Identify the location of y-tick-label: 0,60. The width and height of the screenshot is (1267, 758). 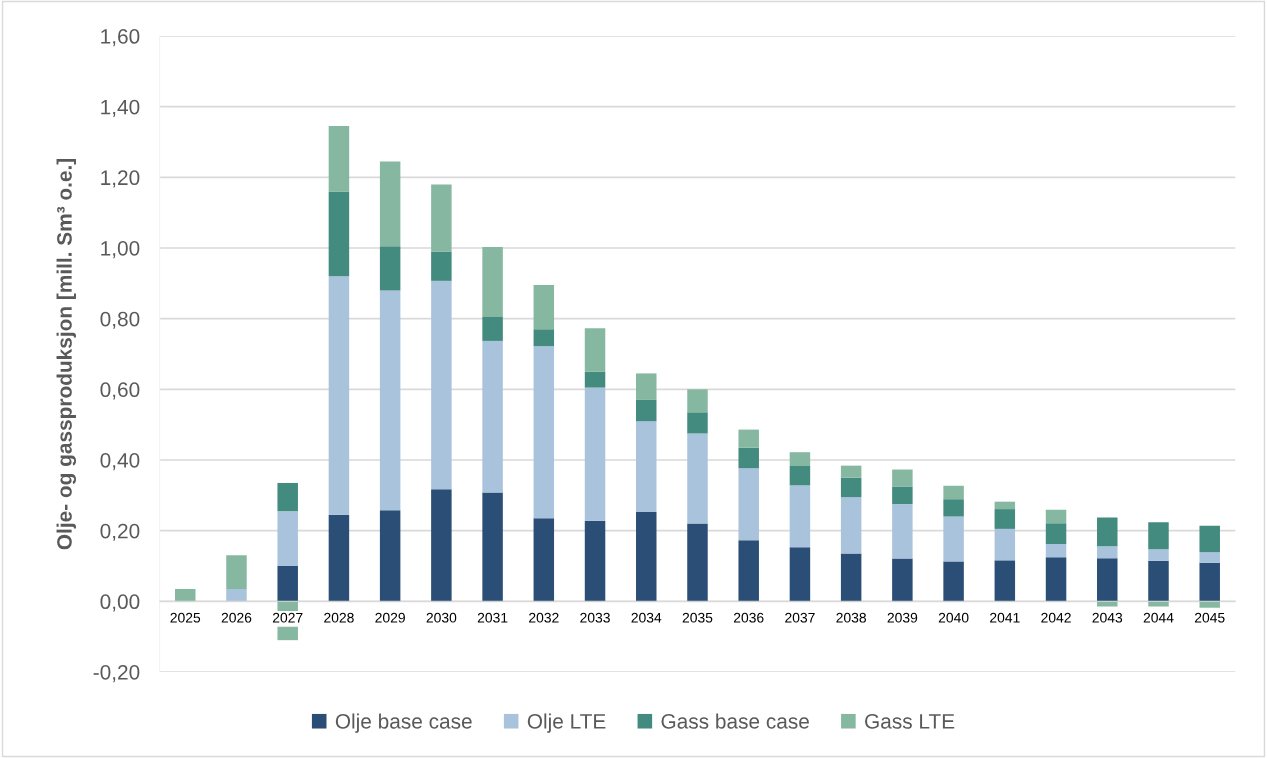
(120, 391).